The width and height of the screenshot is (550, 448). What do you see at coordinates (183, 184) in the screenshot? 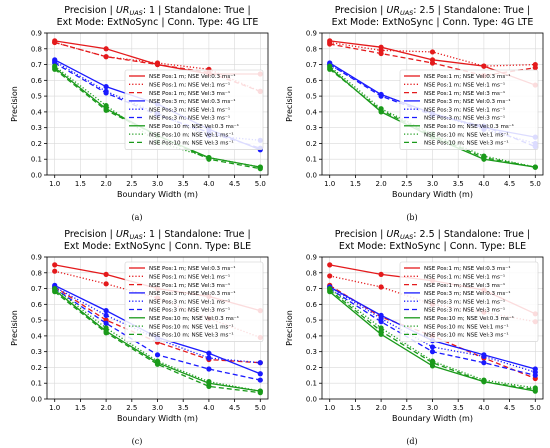
I see `x-tick-label: 3.5` at bounding box center [183, 184].